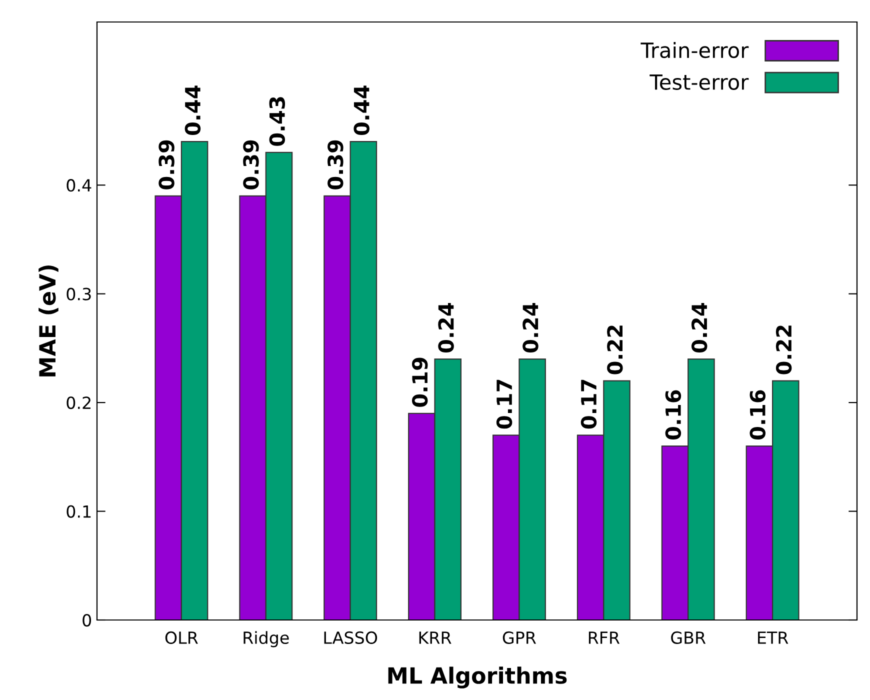 The image size is (870, 700). What do you see at coordinates (688, 637) in the screenshot?
I see `x-tick-label: GBR` at bounding box center [688, 637].